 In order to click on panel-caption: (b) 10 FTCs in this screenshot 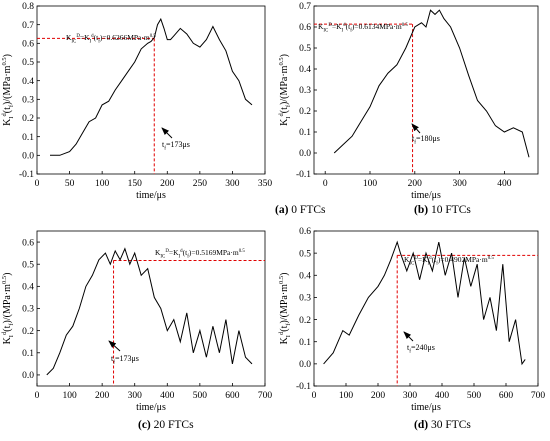, I will do `click(442, 210)`.